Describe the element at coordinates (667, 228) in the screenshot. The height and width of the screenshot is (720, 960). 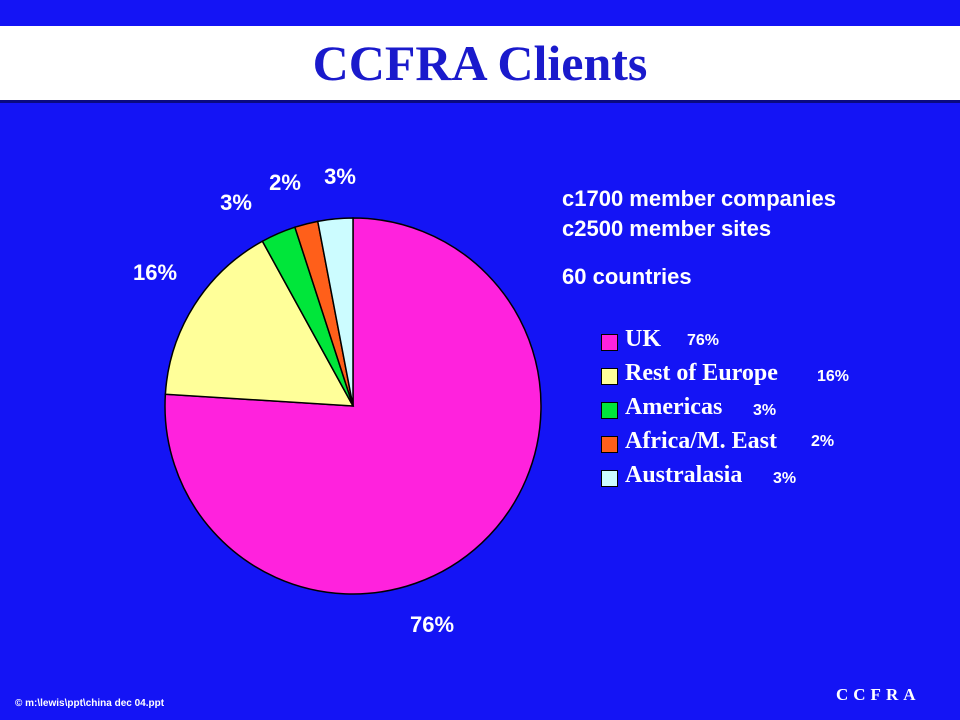
I see `info-sites: c2500 member sites` at that location.